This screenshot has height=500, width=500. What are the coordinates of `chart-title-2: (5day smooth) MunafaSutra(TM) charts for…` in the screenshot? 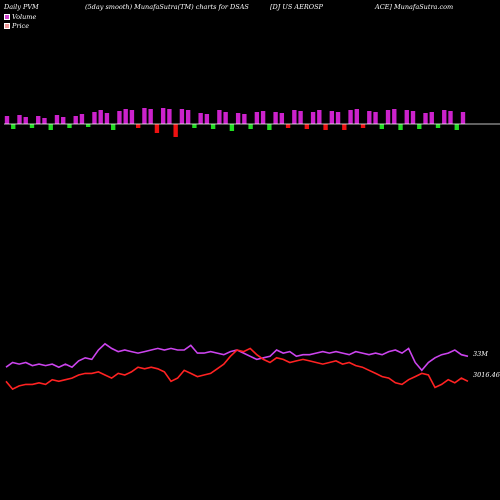 It's located at (167, 7).